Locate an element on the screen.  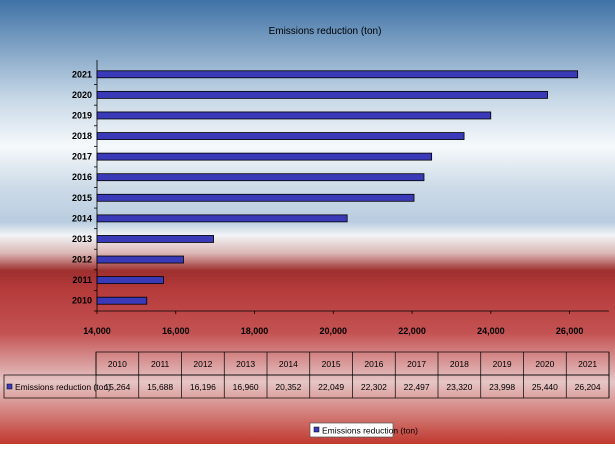
legend-box is located at coordinates (351, 430).